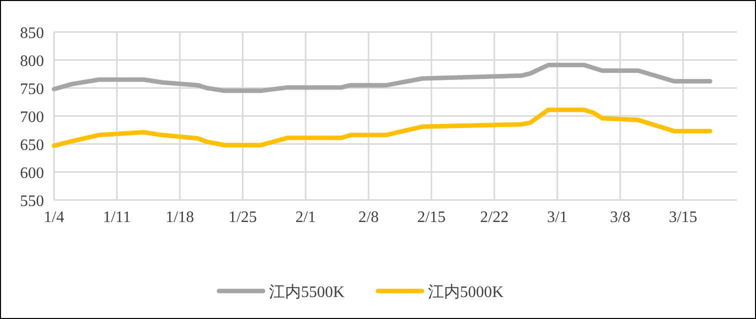  Describe the element at coordinates (242, 217) in the screenshot. I see `x-tick-label: 1/25` at that location.